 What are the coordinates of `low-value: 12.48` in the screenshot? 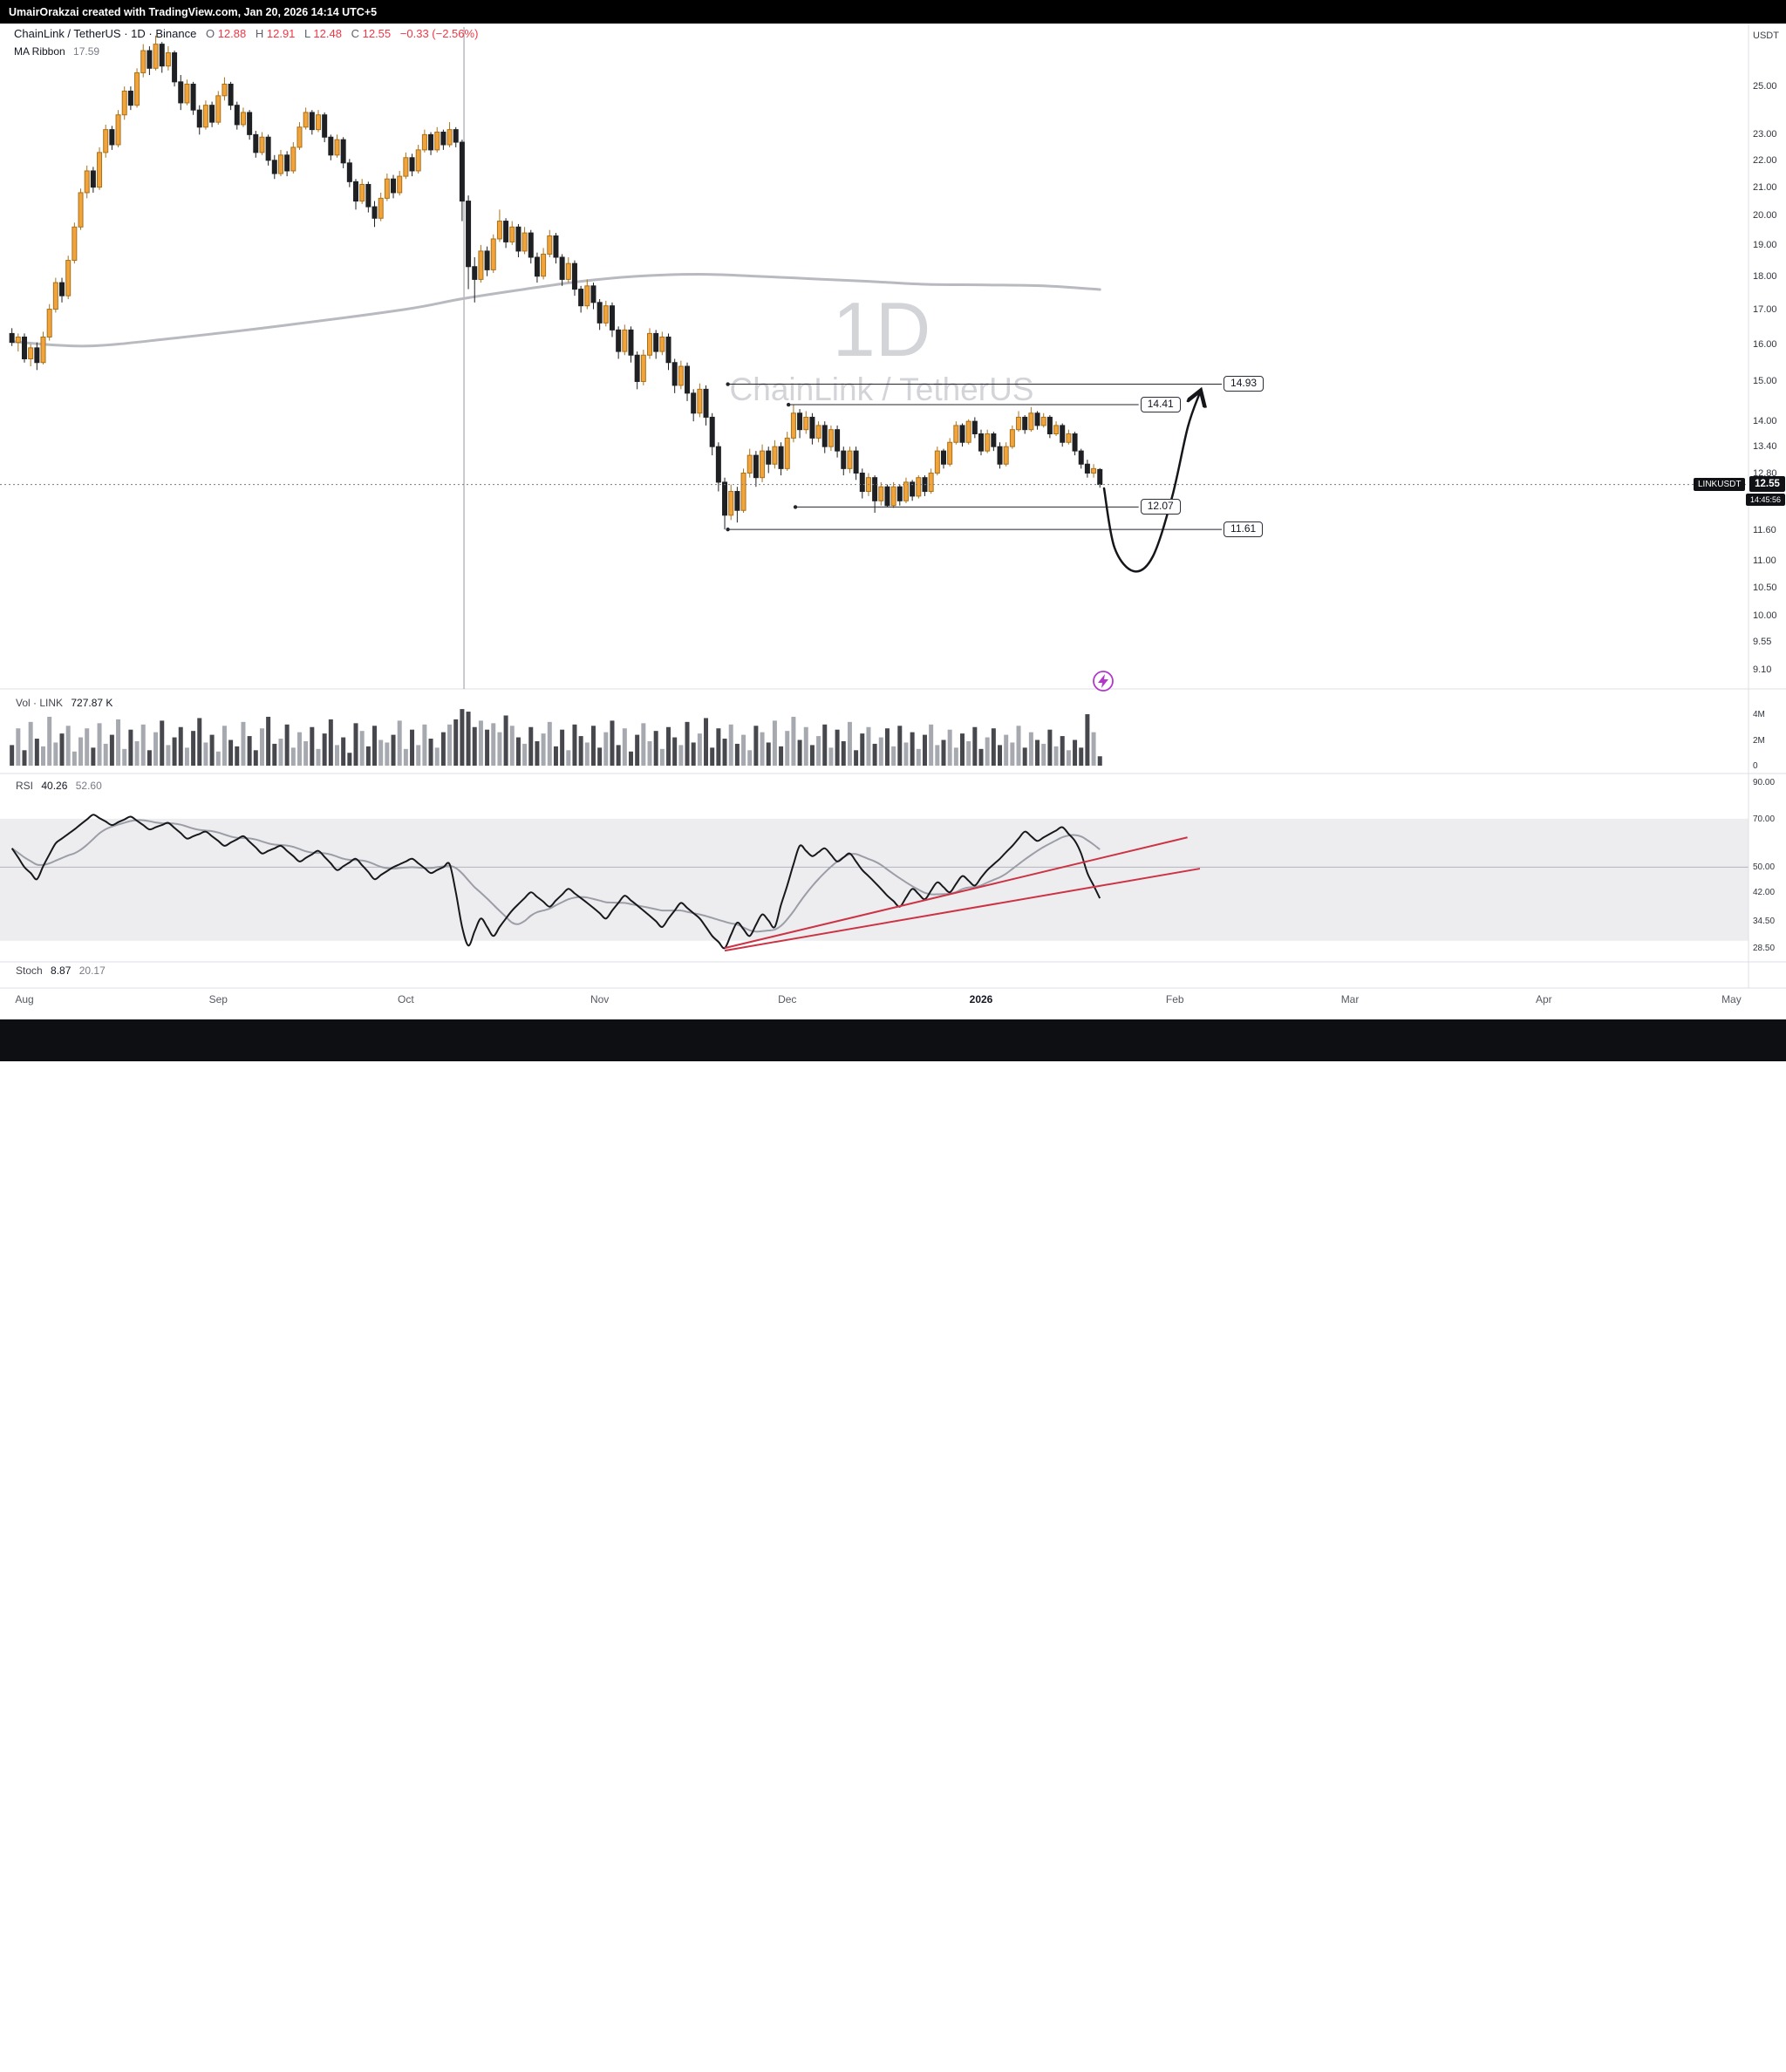 It's located at (327, 33).